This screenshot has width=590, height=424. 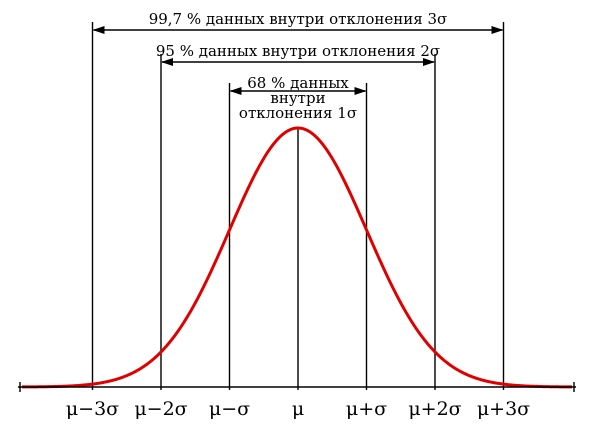 I want to click on x-axis, so click(x=297, y=387).